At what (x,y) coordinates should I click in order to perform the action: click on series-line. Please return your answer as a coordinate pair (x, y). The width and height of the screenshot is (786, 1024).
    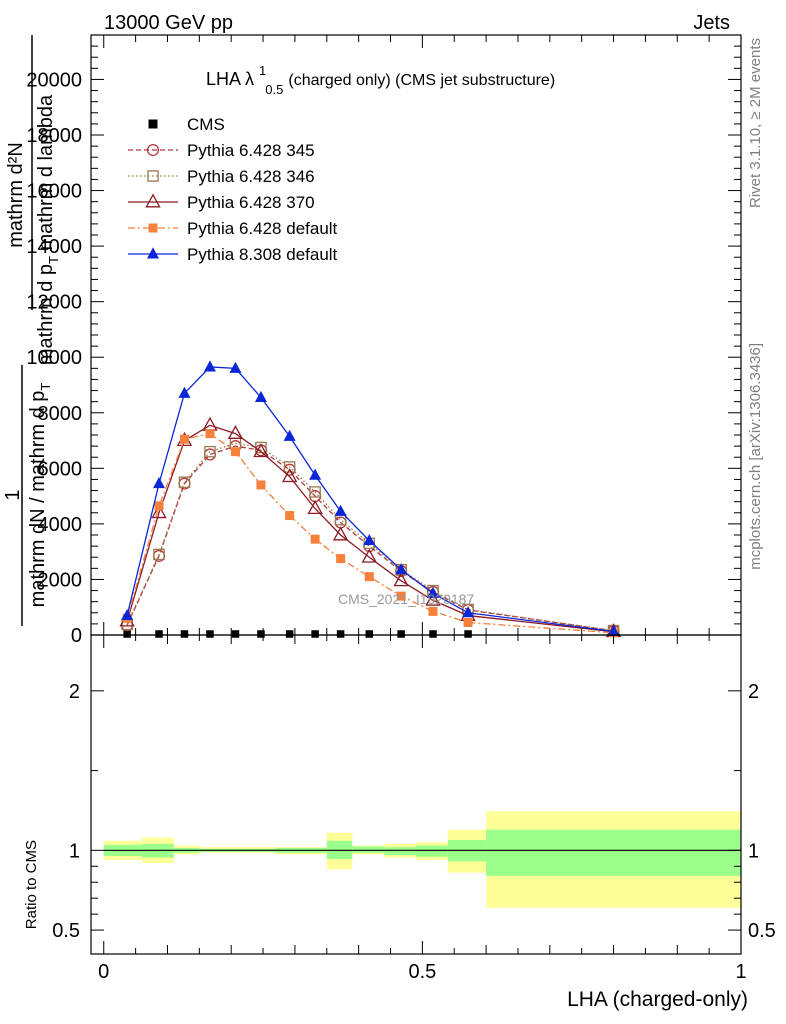
    Looking at the image, I should click on (370, 538).